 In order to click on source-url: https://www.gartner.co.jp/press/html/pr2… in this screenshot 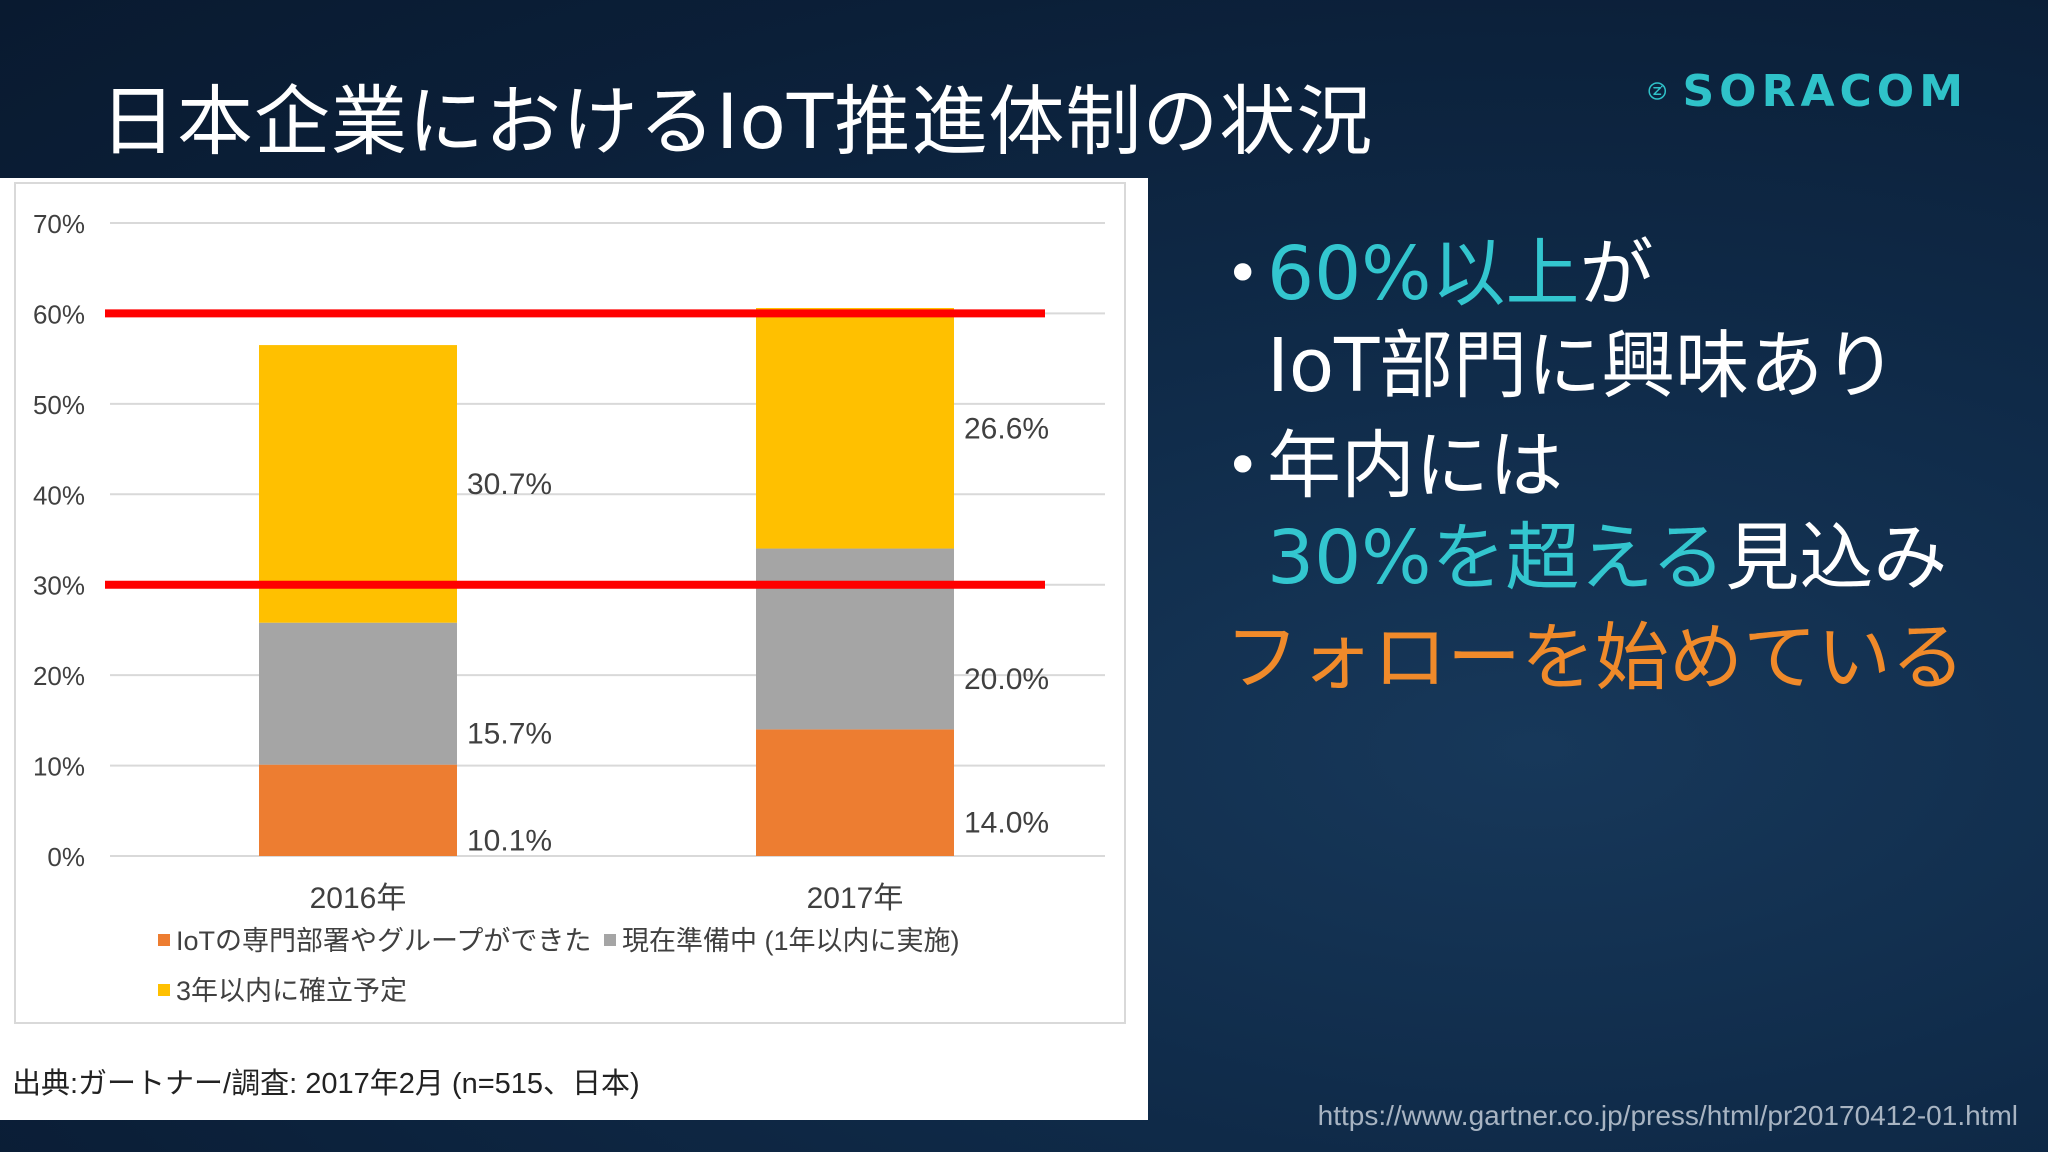, I will do `click(1667, 1115)`.